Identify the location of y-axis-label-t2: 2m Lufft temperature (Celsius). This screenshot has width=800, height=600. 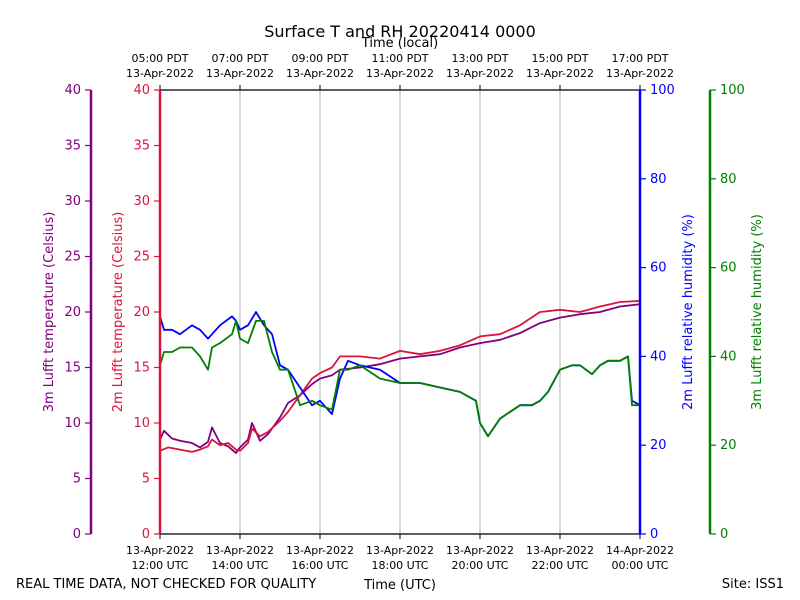
(118, 312).